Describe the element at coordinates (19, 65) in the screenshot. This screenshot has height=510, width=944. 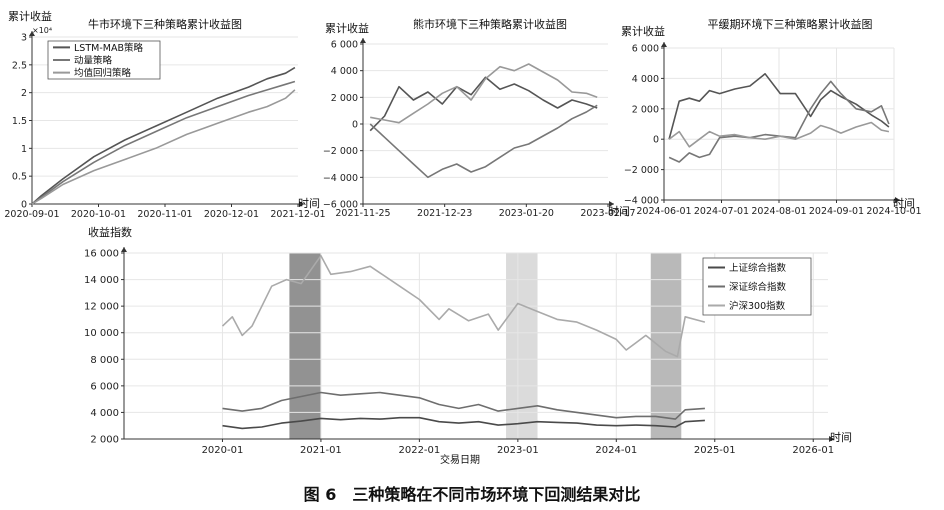
I see `y-tick-label: 2.5` at that location.